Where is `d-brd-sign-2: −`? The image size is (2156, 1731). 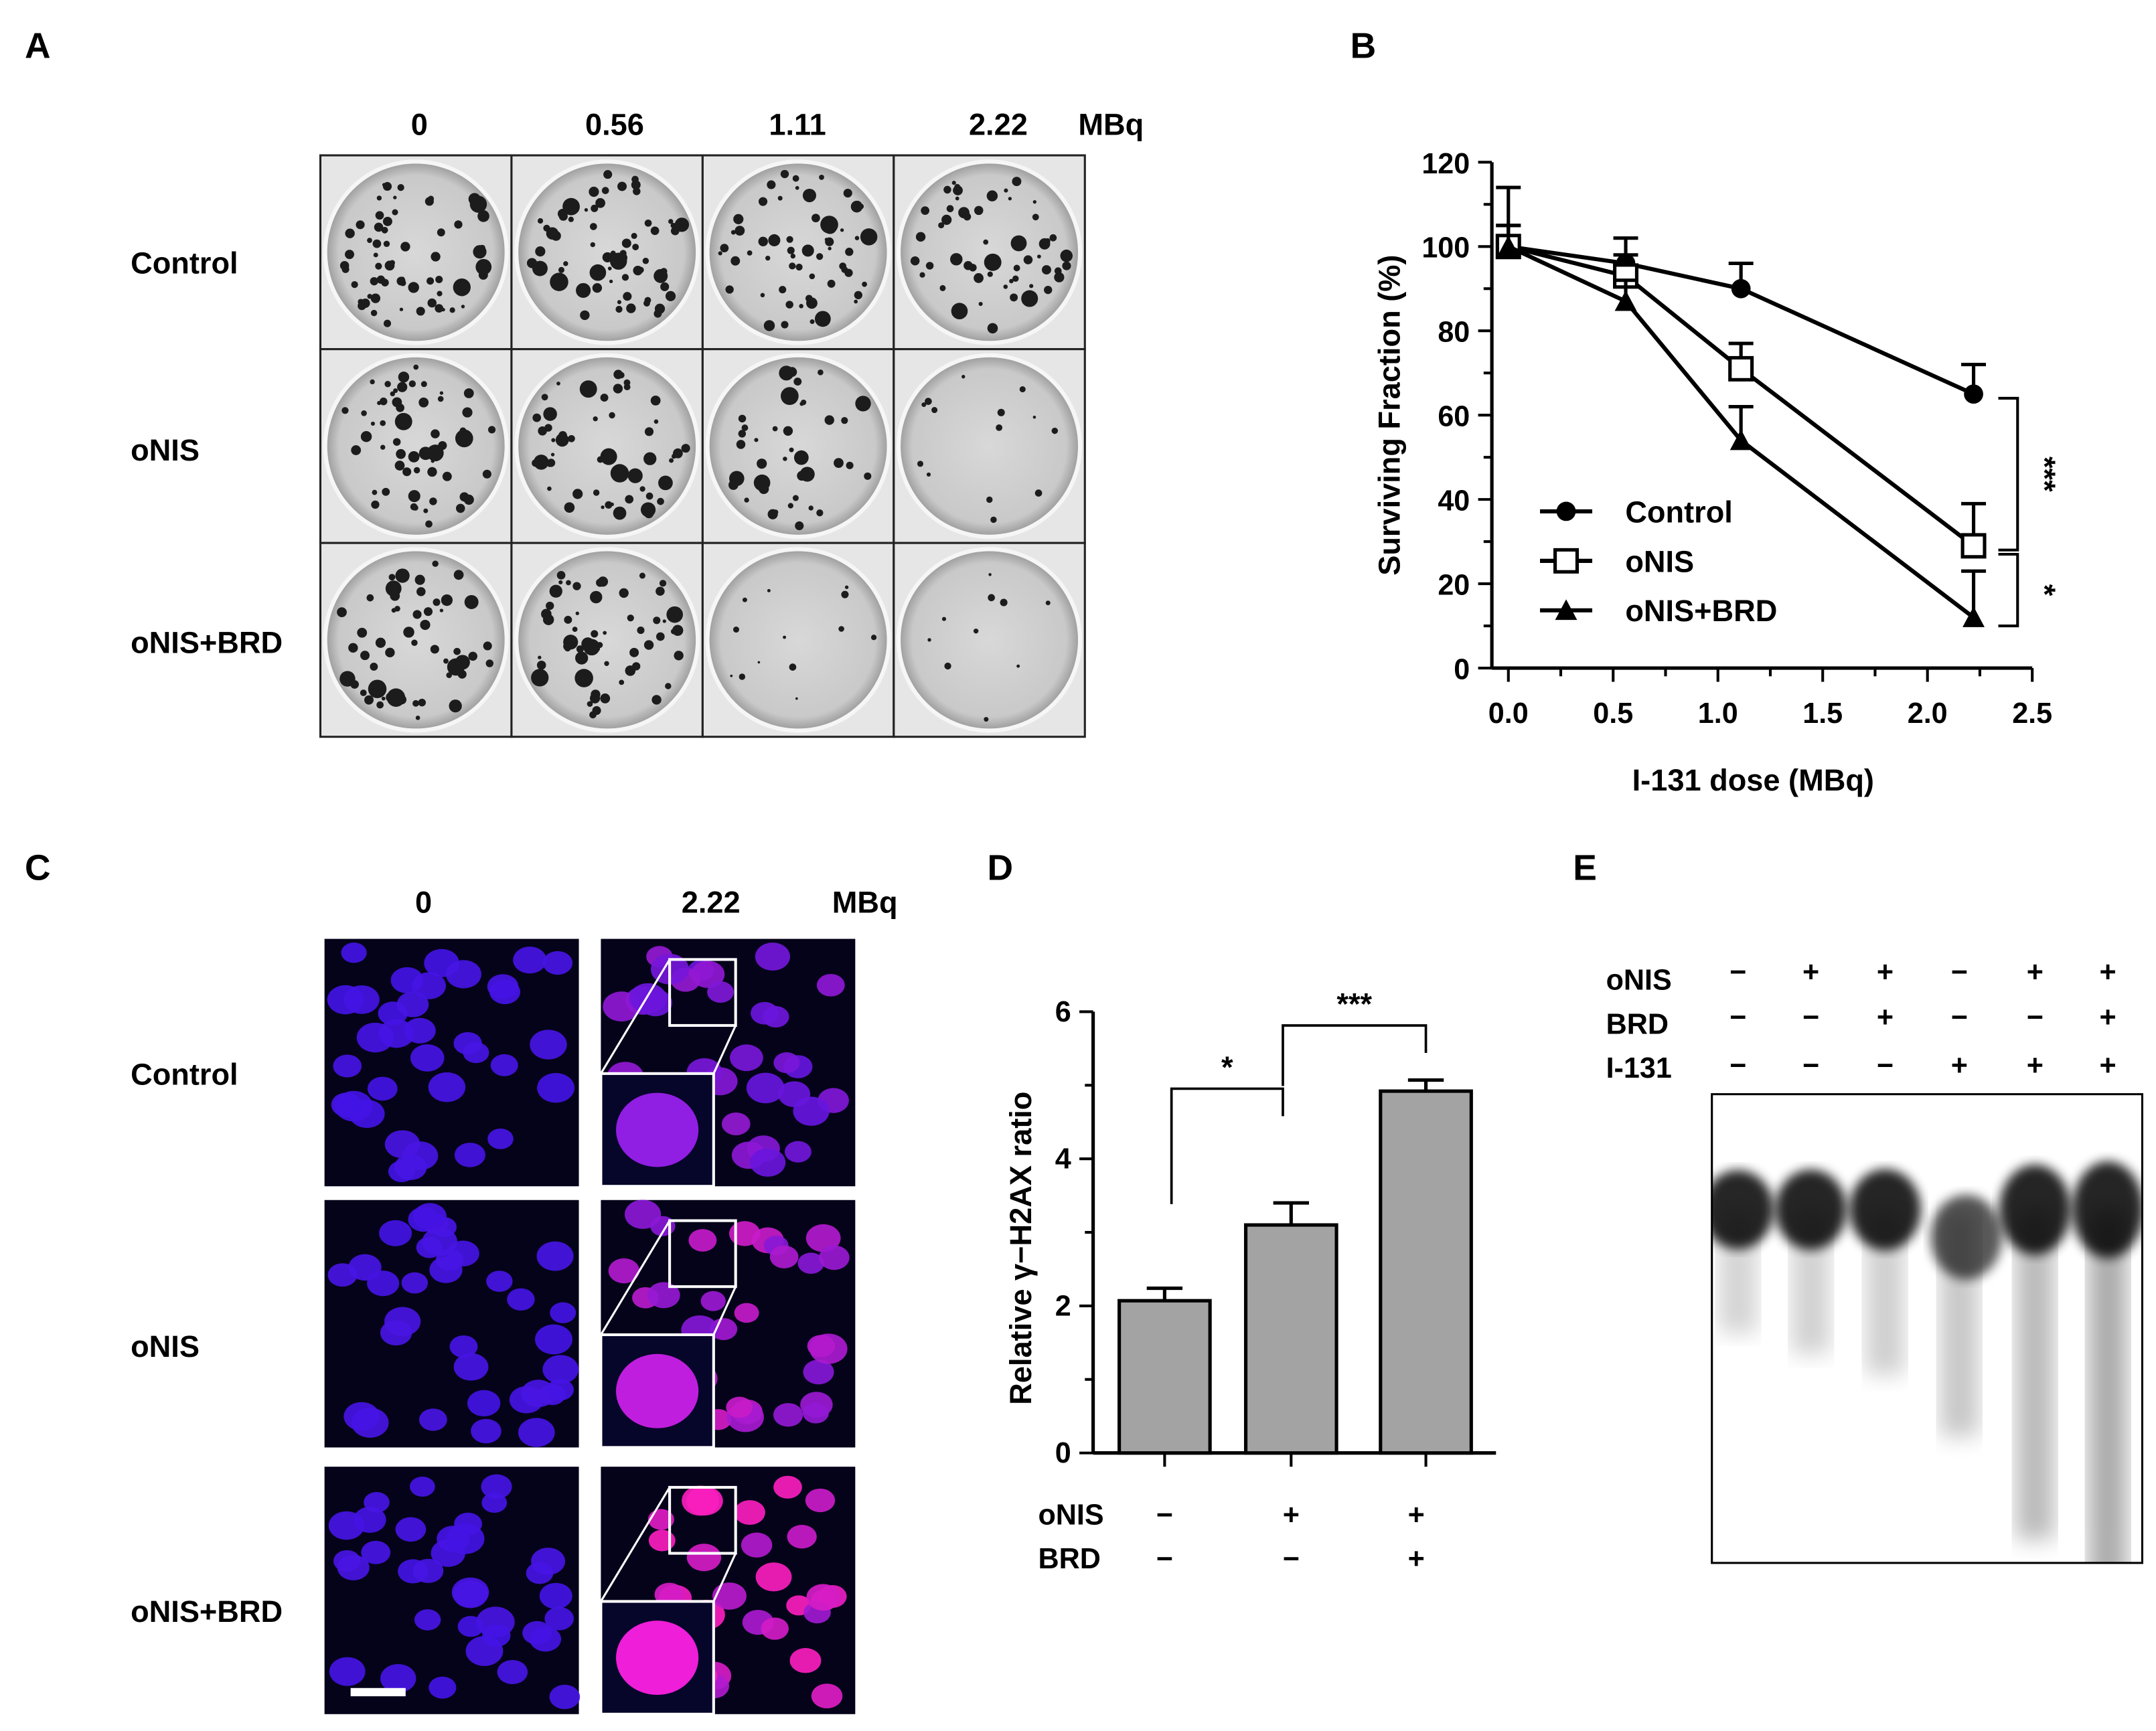 d-brd-sign-2: − is located at coordinates (1291, 1559).